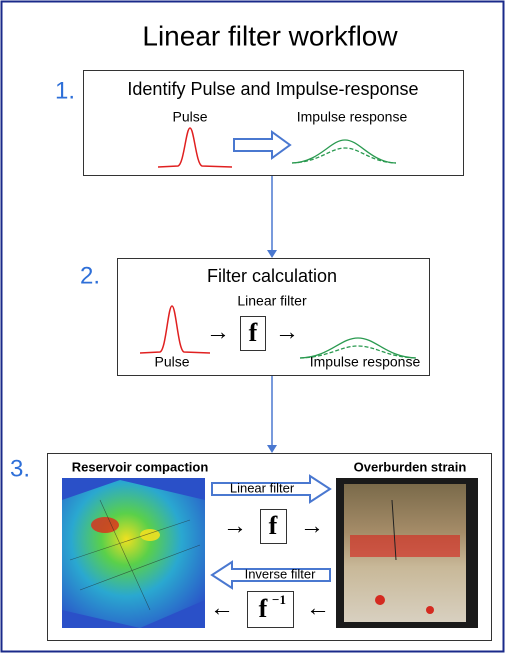 The image size is (506, 654). Describe the element at coordinates (65, 90) in the screenshot. I see `step-number: 1.` at that location.